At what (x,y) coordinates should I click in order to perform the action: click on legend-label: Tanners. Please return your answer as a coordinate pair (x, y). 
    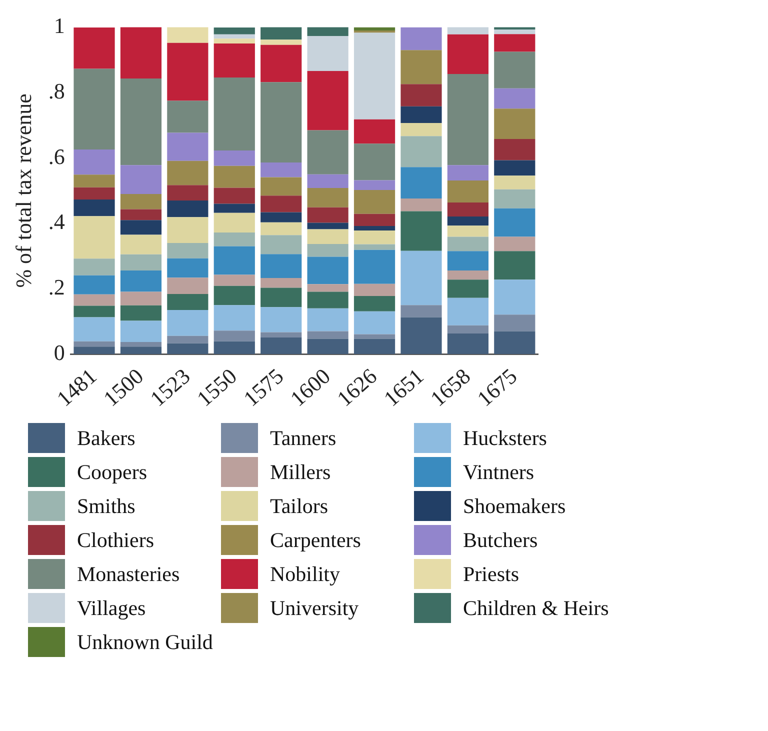
    Looking at the image, I should click on (303, 438).